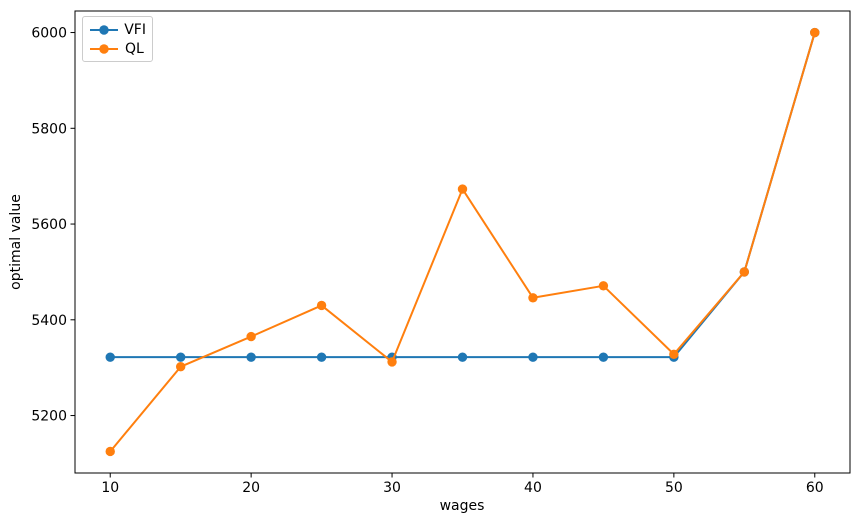 This screenshot has width=859, height=525. I want to click on y-axis-label: optimal value, so click(16, 242).